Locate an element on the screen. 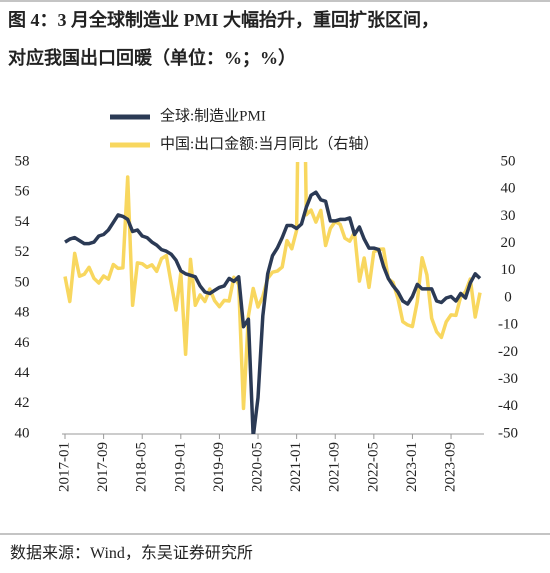 The image size is (550, 573). y2-tick-label: -10 is located at coordinates (508, 325).